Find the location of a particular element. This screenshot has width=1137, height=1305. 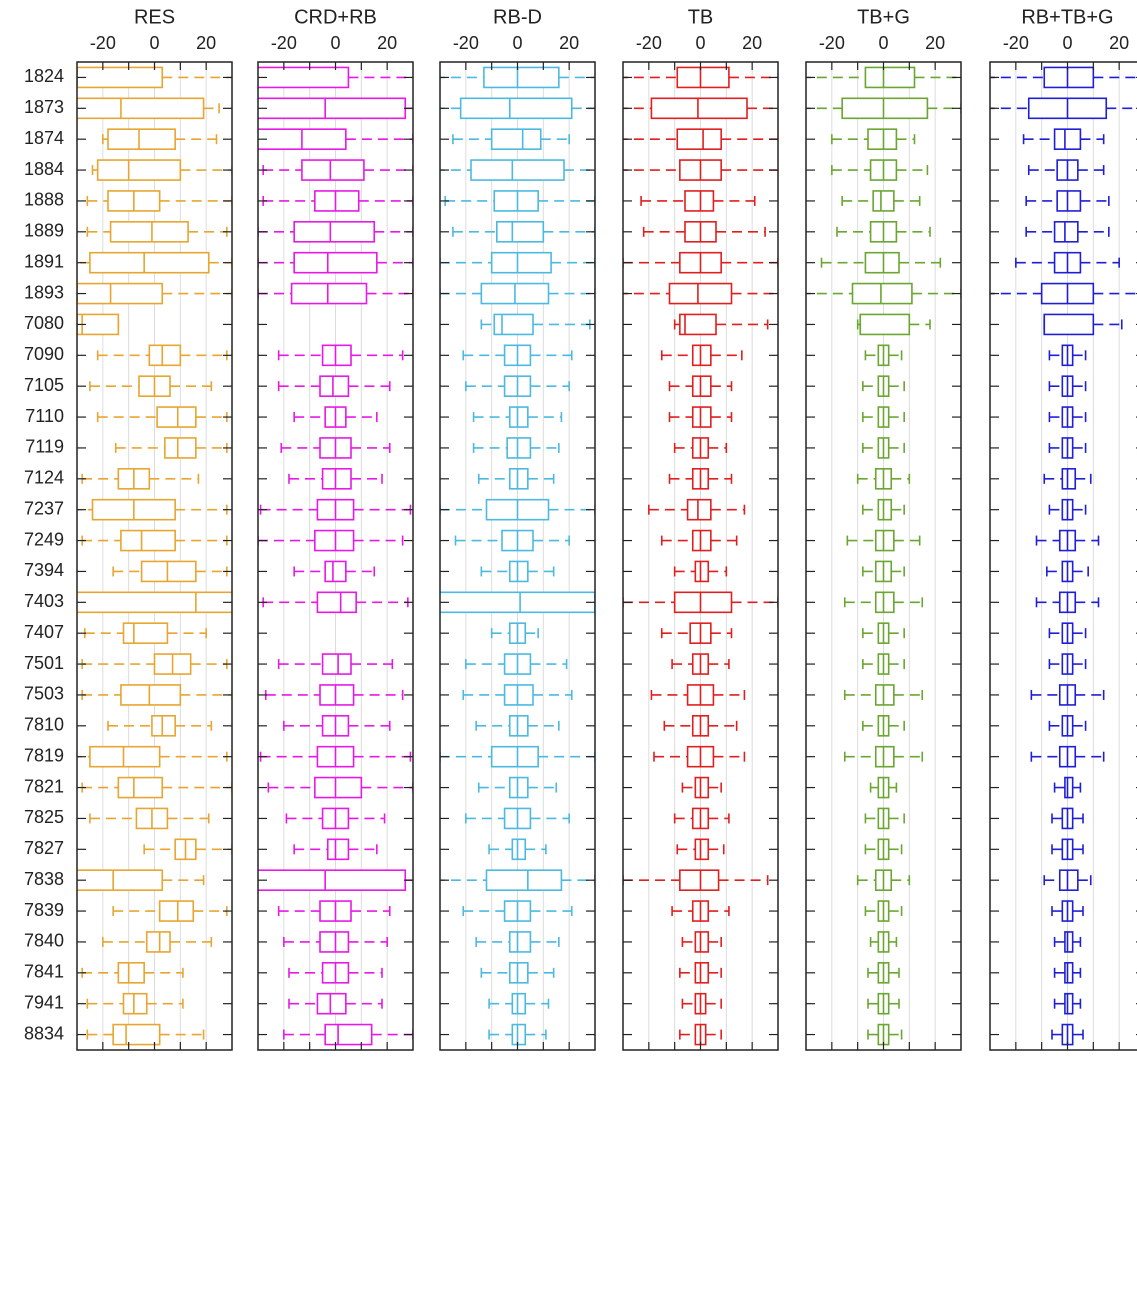

category-label: 7237 is located at coordinates (44, 508).